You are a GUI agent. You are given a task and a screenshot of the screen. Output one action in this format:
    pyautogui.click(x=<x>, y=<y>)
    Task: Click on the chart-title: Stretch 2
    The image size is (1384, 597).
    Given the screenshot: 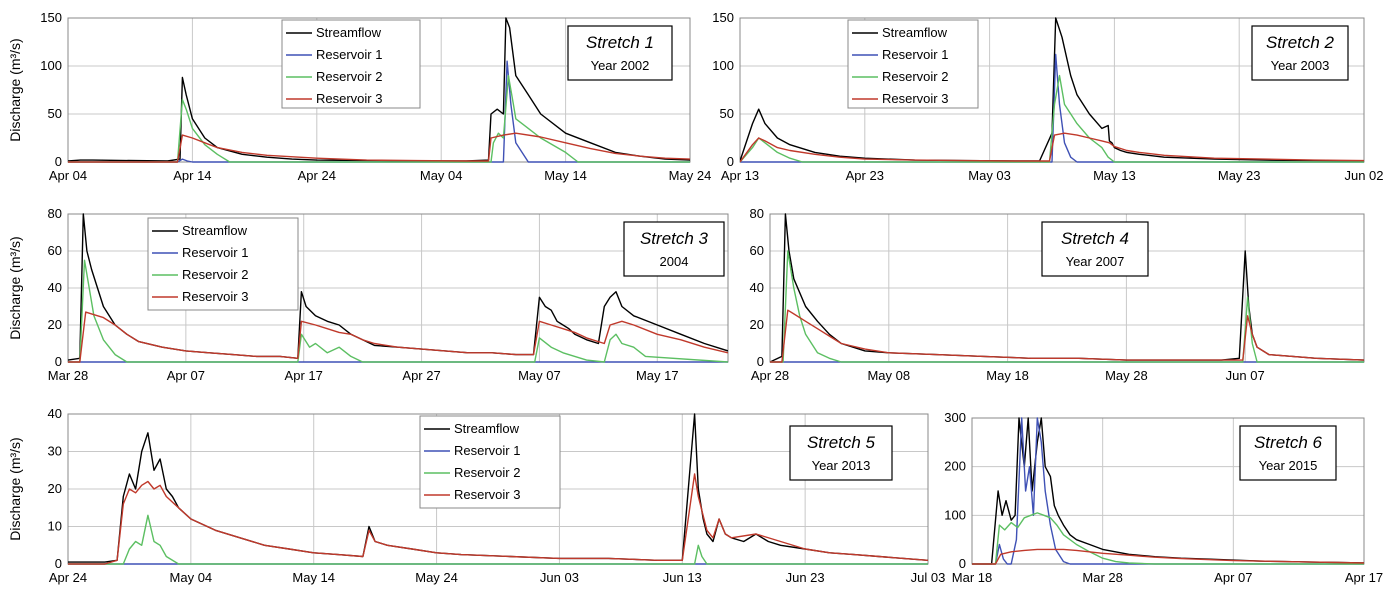 What is the action you would take?
    pyautogui.click(x=1300, y=42)
    